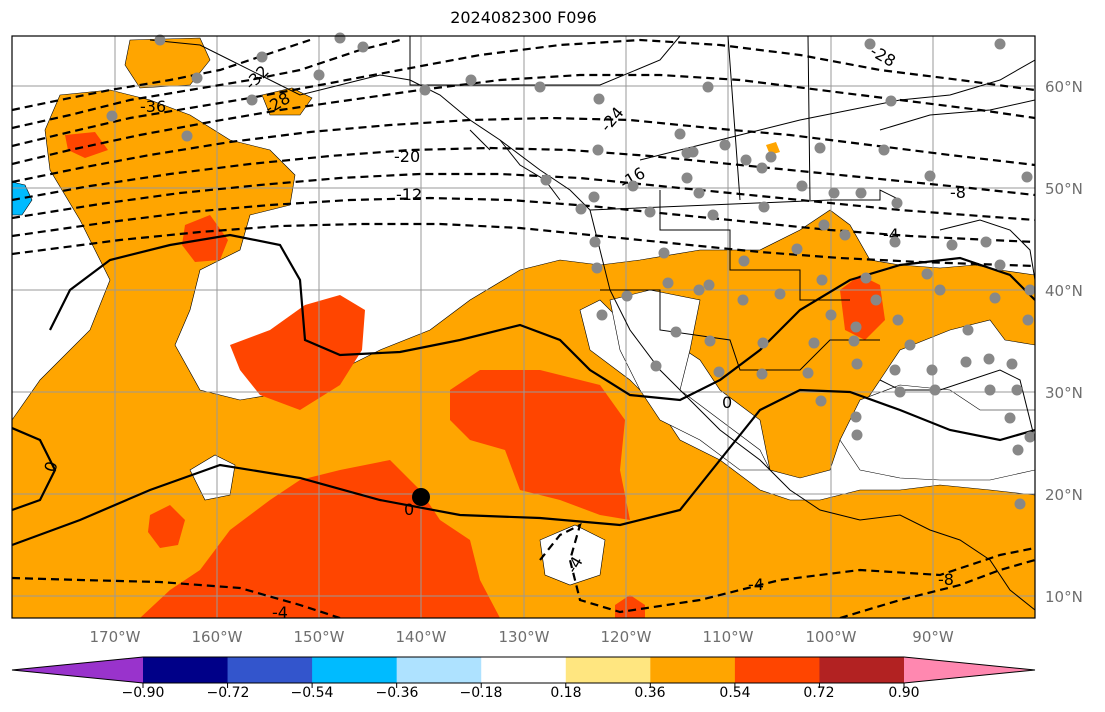 Image resolution: width=1105 pixels, height=712 pixels. I want to click on shade-white-gulf, so click(937, 432).